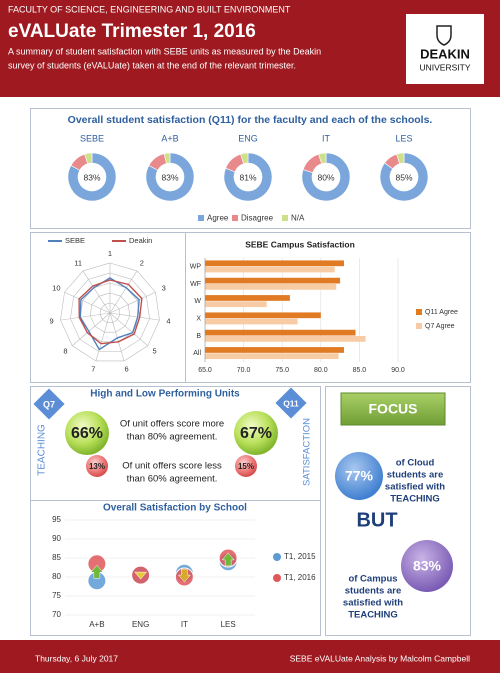  Describe the element at coordinates (298, 218) in the screenshot. I see `legend-label: N/A` at that location.